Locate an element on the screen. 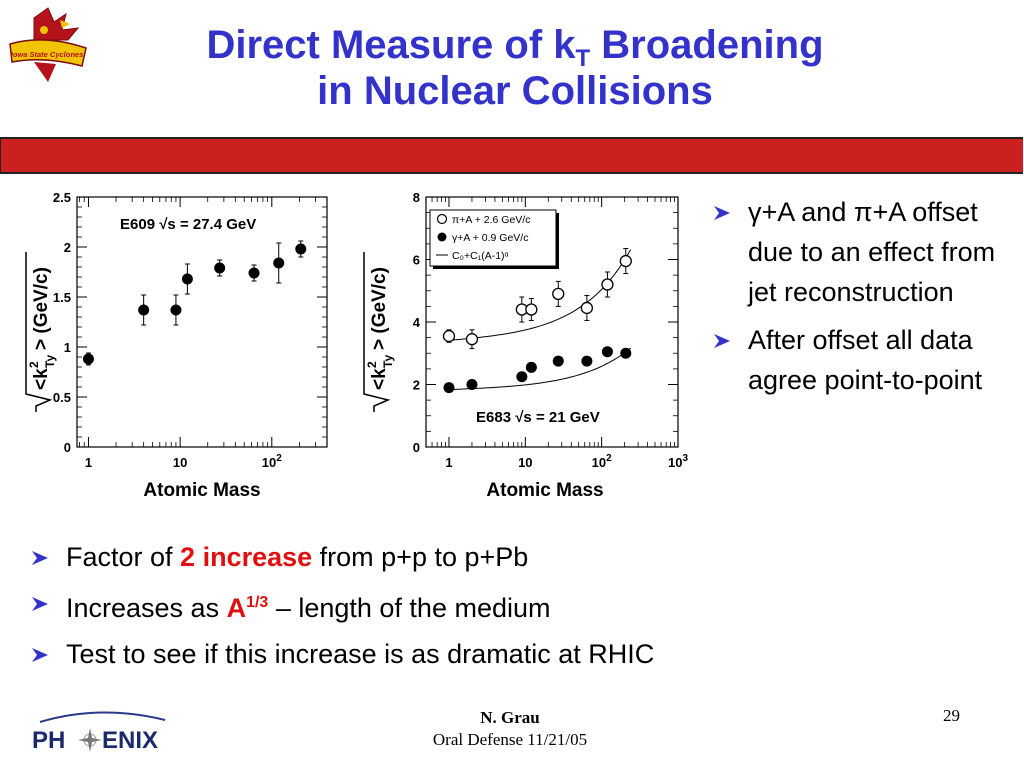 The height and width of the screenshot is (768, 1024). chart-e609-axes: 0 0.5 1 1.5 2 2.5 1 10 10² is located at coordinates (190, 330).